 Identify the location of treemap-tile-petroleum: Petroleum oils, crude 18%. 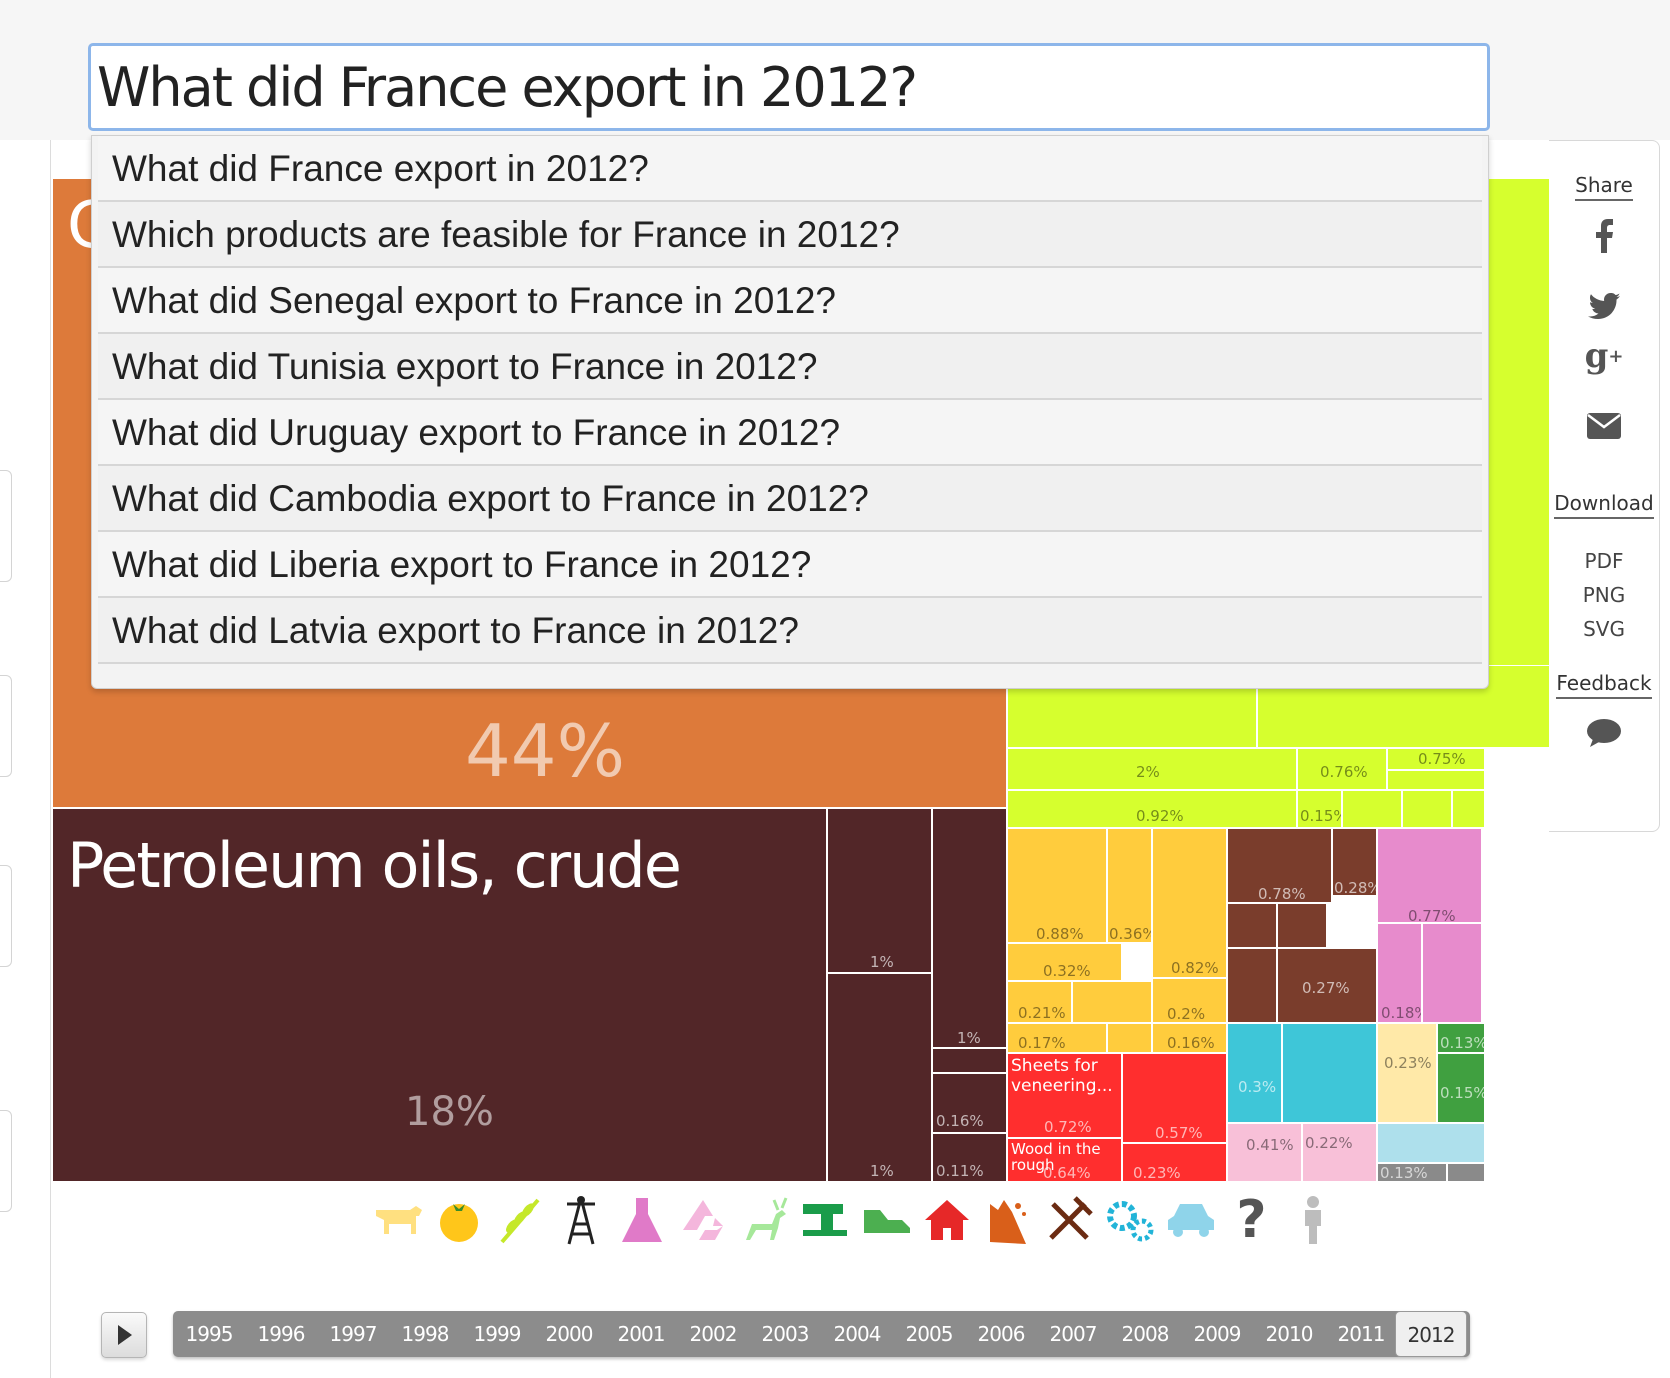
(439, 995).